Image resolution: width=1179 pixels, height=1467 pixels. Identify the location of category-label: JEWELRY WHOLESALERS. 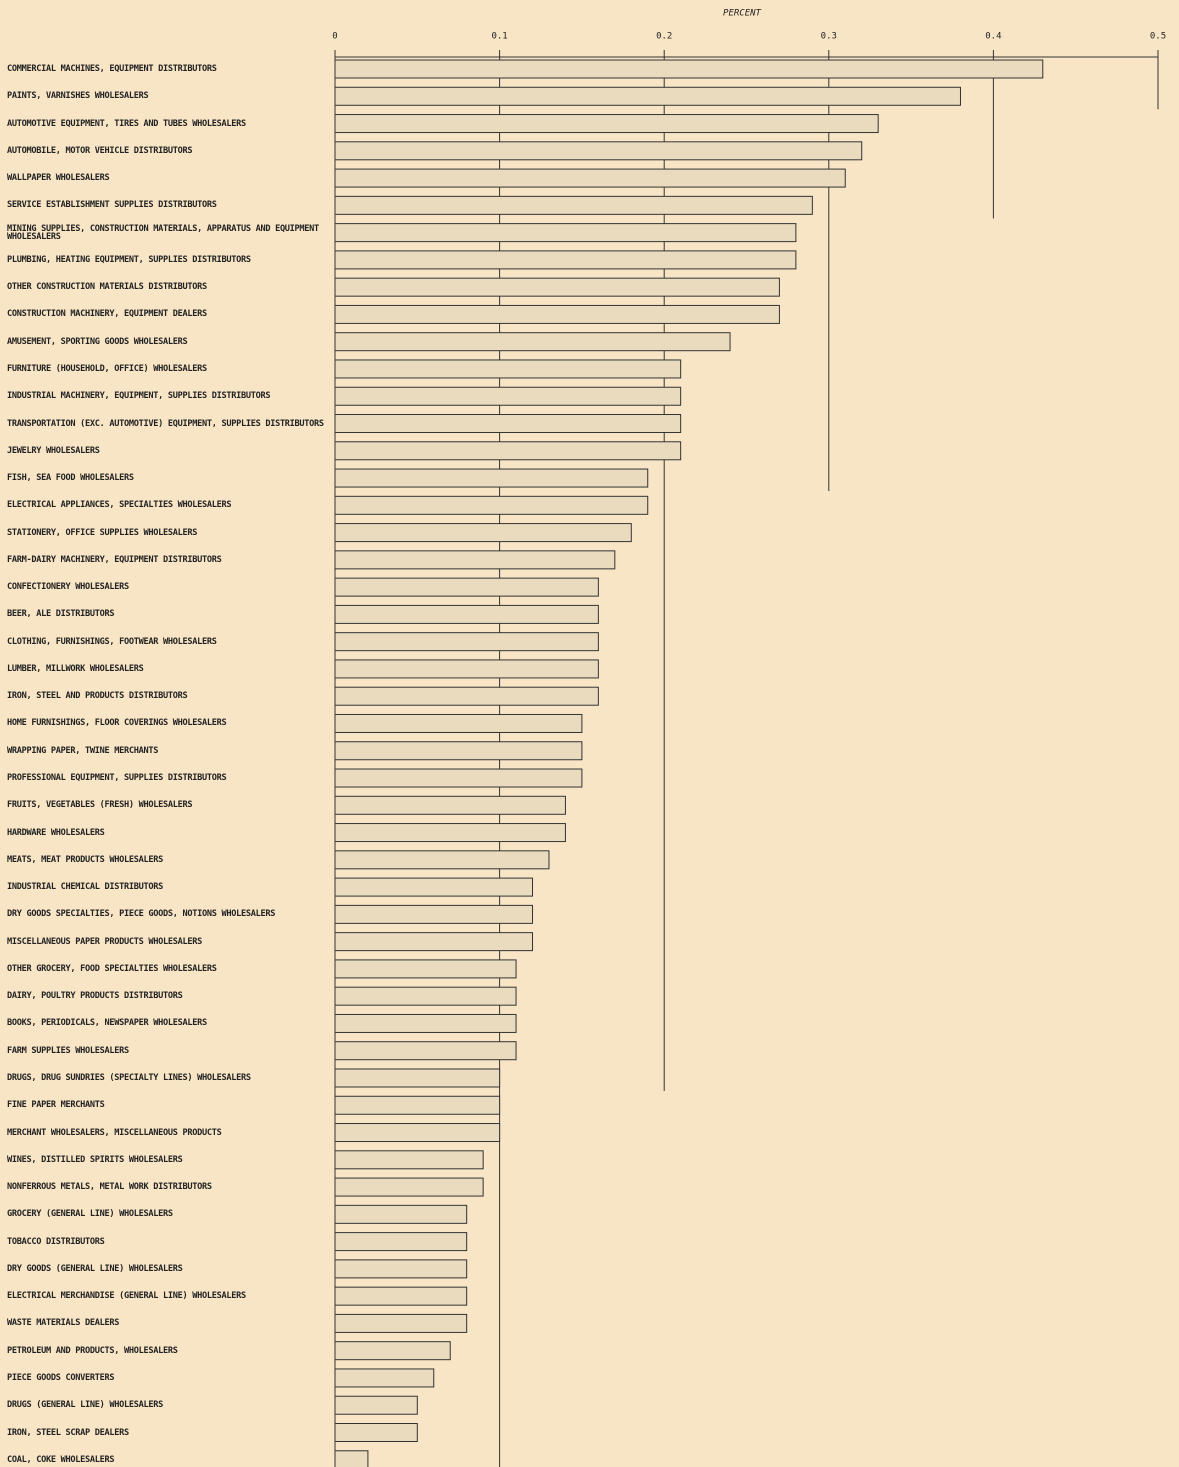
(53, 450).